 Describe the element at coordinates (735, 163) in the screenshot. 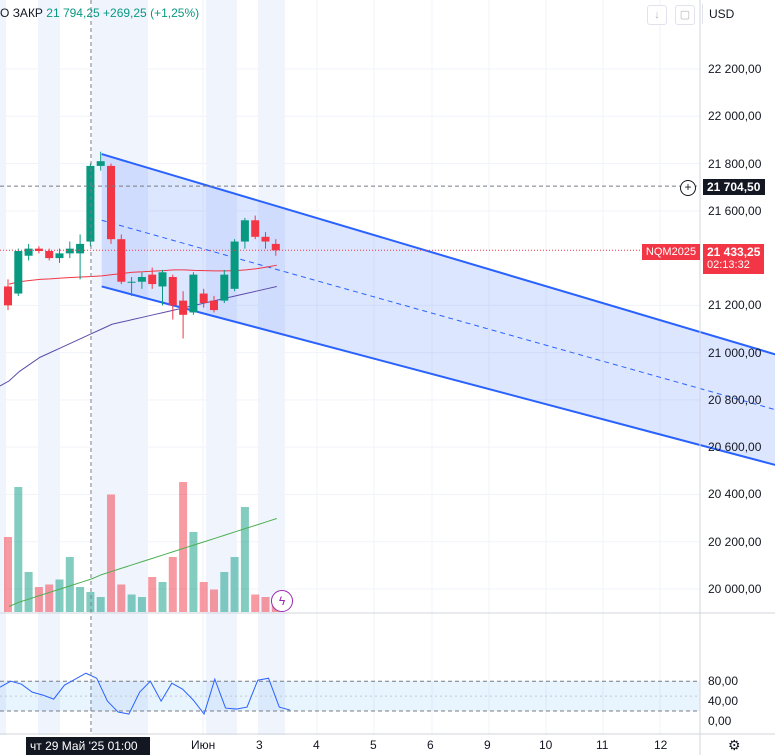

I see `price-tick-label: 21 800,00` at that location.